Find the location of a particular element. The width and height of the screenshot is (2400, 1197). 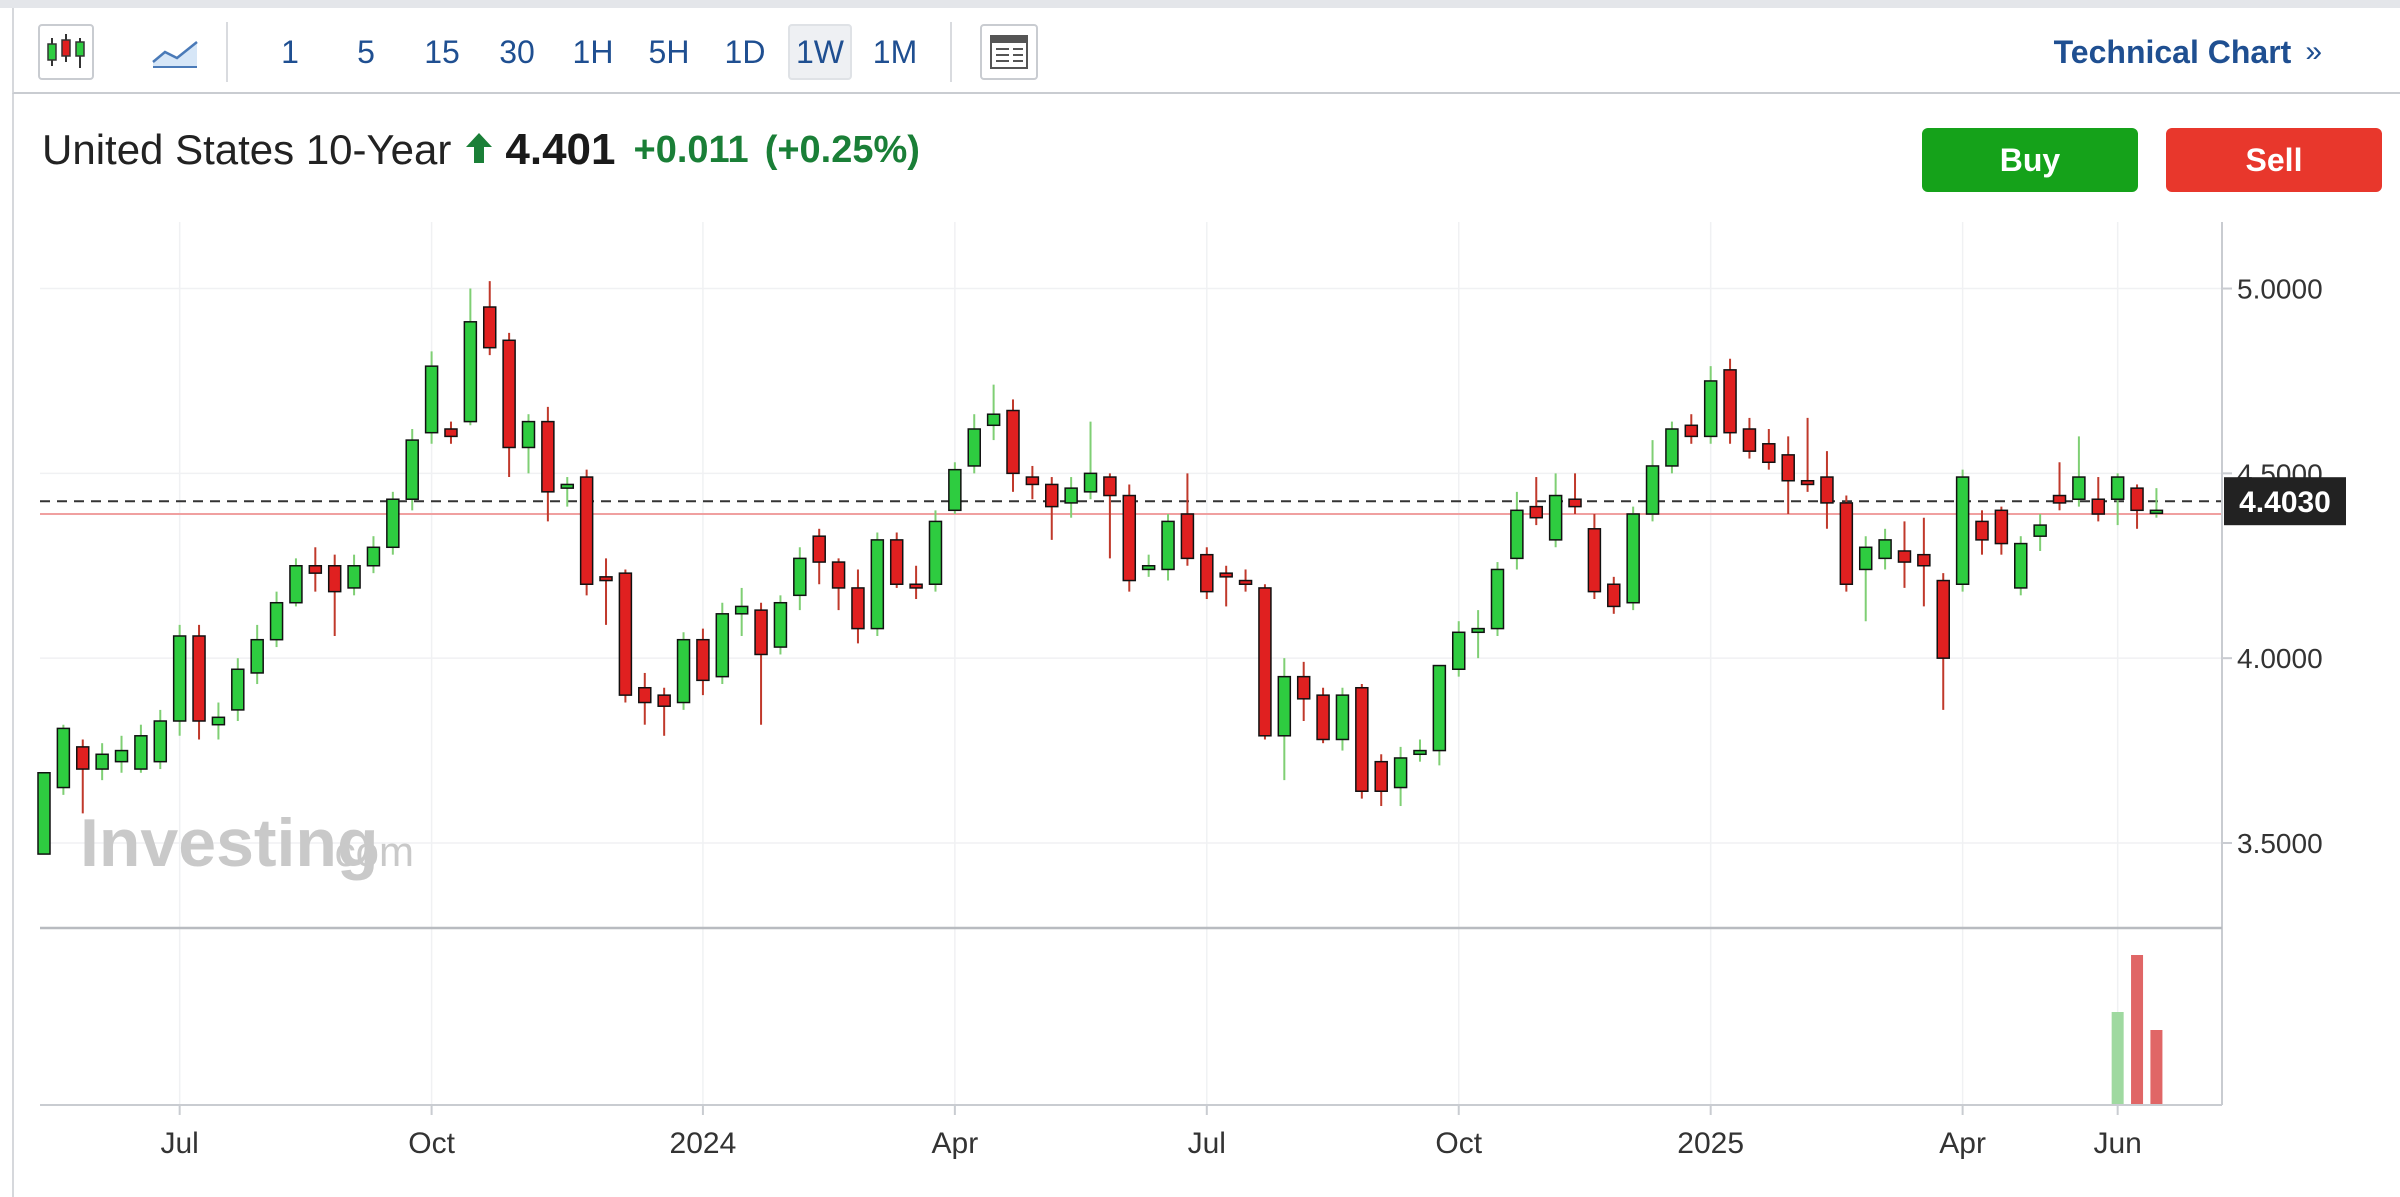

up-arrow-icon is located at coordinates (479, 150).